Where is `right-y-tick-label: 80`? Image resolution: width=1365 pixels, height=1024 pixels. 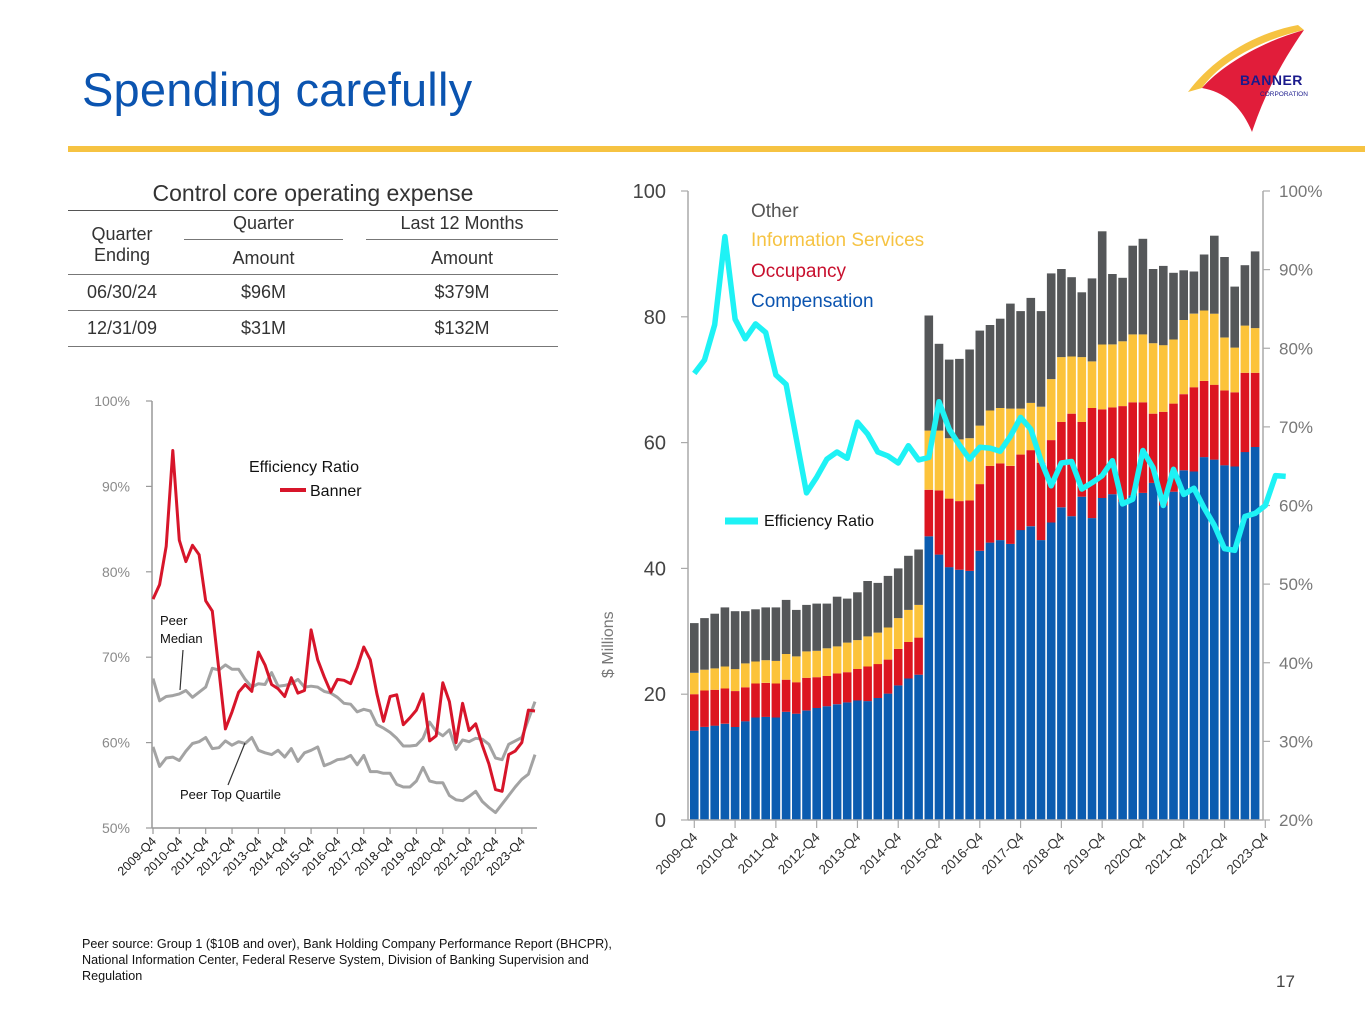
right-y-tick-label: 80 is located at coordinates (655, 318).